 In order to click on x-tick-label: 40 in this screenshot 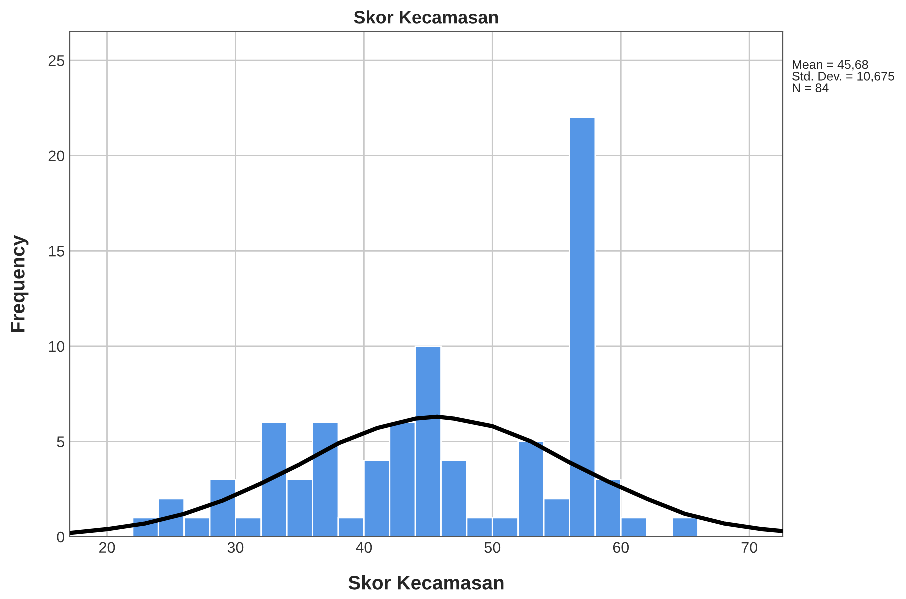, I will do `click(364, 548)`.